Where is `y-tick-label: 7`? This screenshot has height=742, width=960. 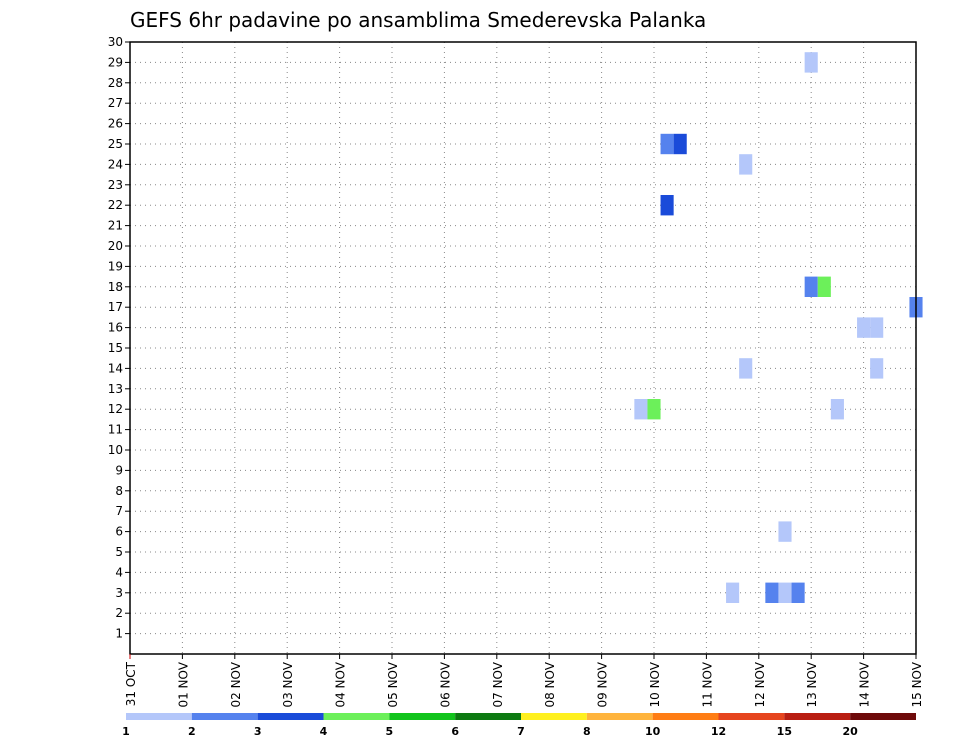 y-tick-label: 7 is located at coordinates (119, 511).